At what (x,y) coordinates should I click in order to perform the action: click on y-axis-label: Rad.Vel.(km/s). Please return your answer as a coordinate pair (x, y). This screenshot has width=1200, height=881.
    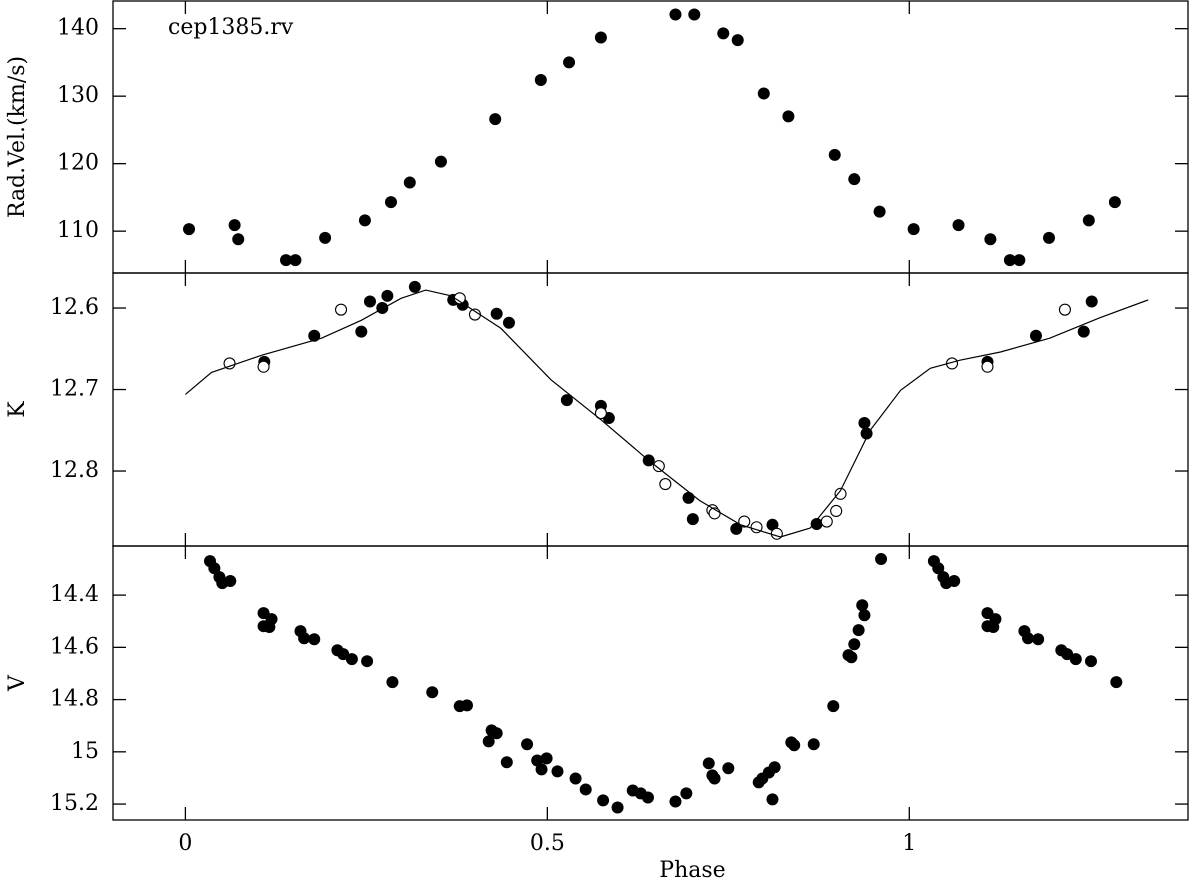
    Looking at the image, I should click on (17, 137).